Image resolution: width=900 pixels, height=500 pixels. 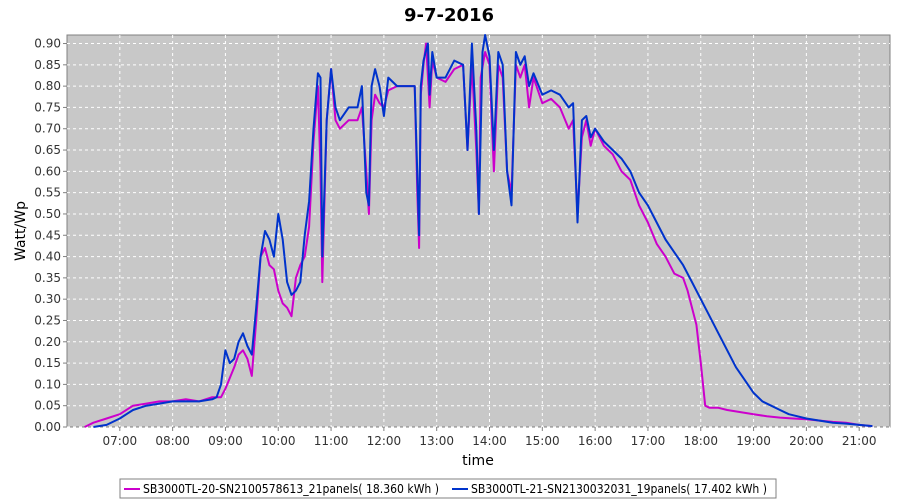 I want to click on y-tick-label: 0.65, so click(x=47, y=150).